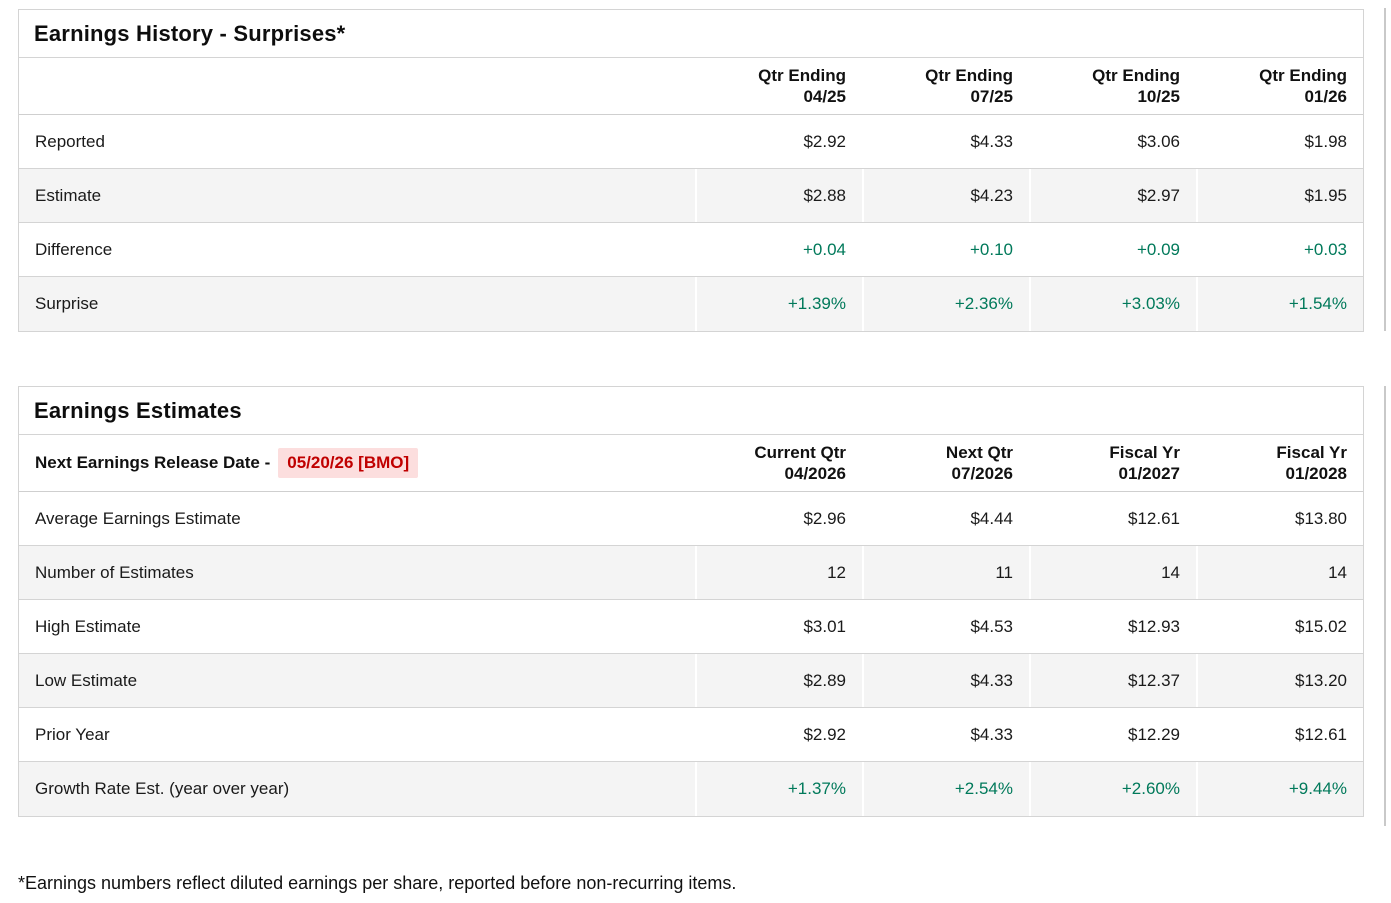 This screenshot has width=1391, height=903. What do you see at coordinates (1112, 788) in the screenshot?
I see `cell-value: +2.60%` at bounding box center [1112, 788].